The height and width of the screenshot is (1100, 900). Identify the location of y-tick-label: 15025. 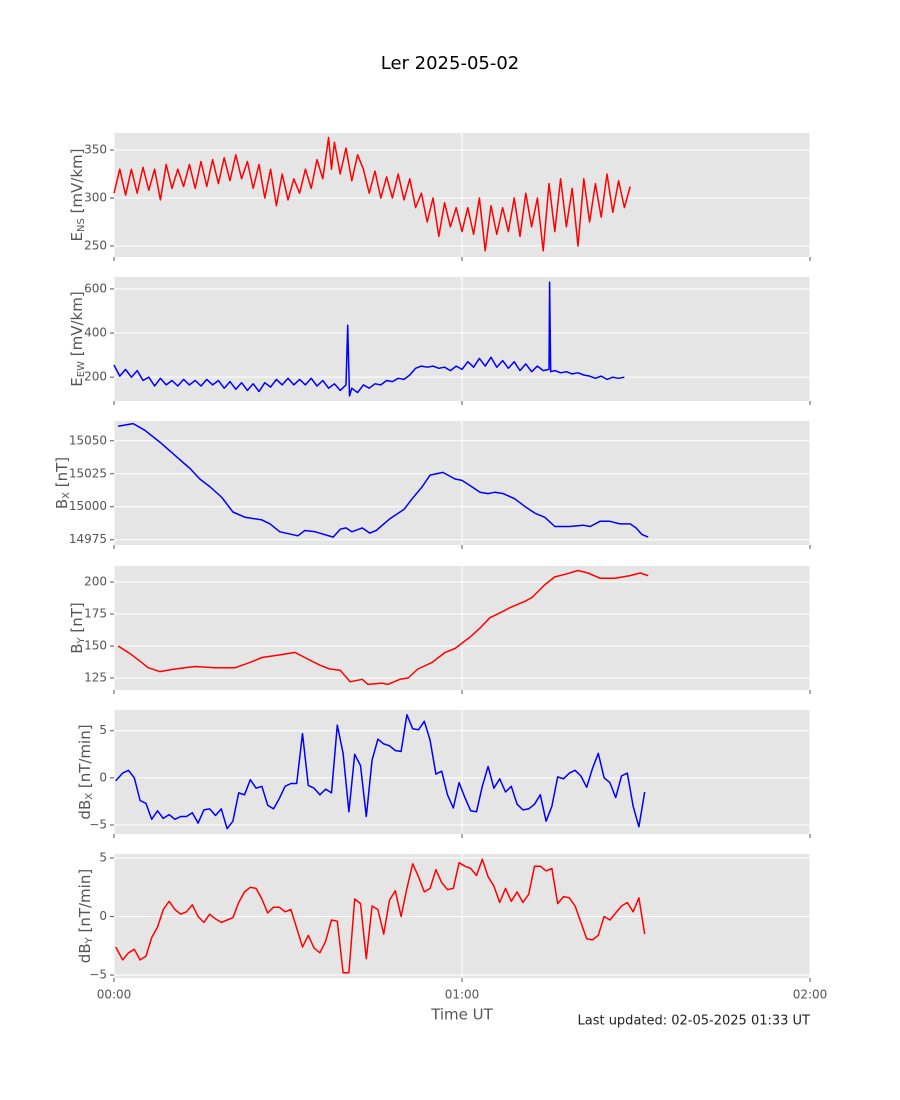
(88, 473).